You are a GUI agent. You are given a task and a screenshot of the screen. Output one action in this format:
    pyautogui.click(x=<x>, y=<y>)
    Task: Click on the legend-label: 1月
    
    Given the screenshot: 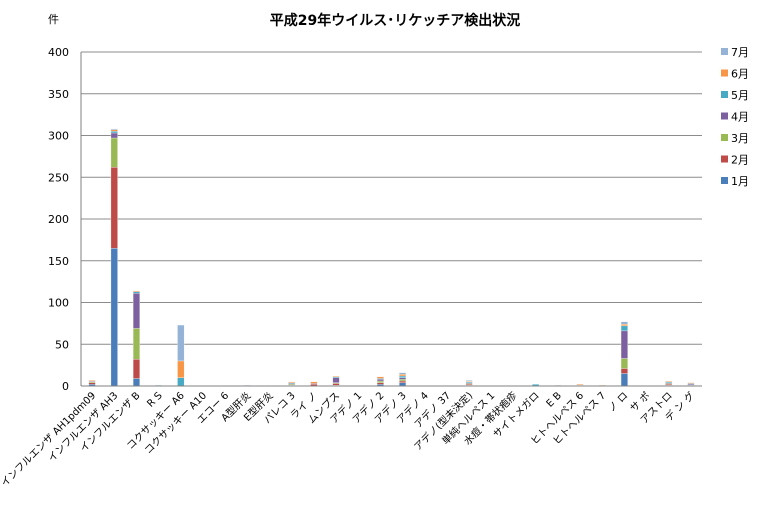 What is the action you would take?
    pyautogui.click(x=740, y=181)
    